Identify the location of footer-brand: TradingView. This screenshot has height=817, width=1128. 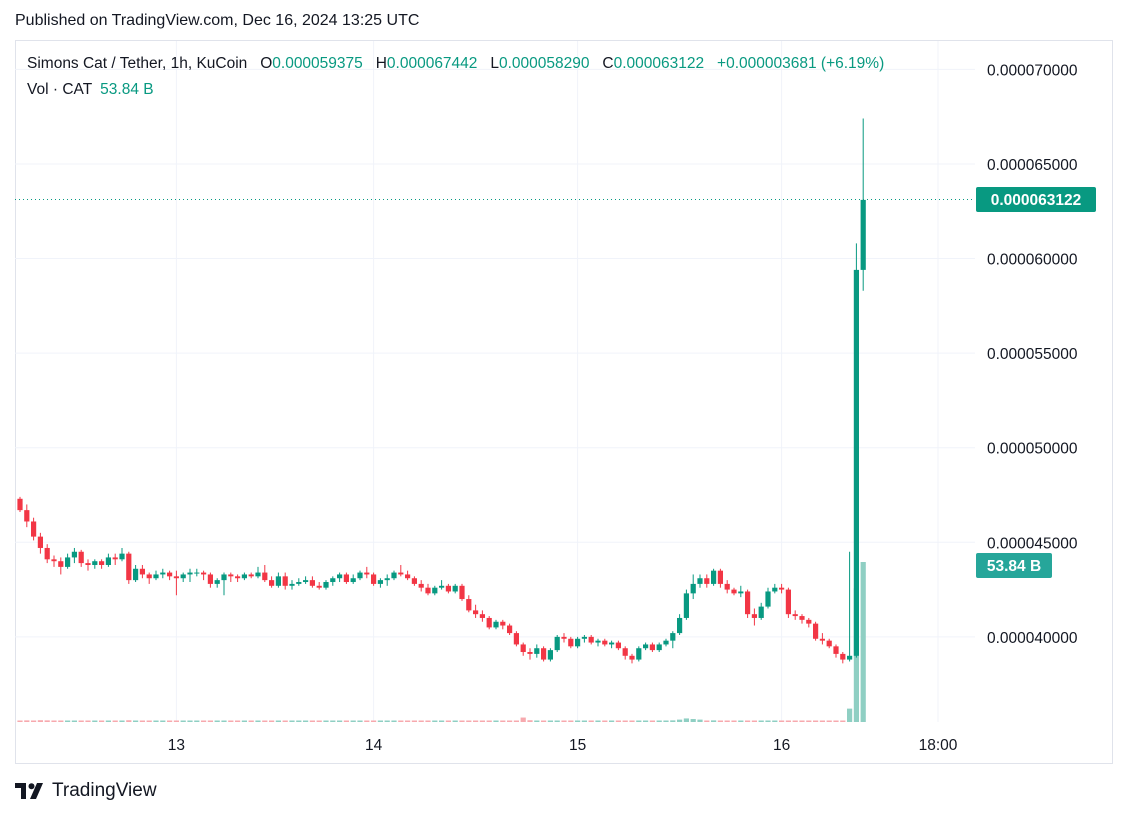
(86, 791).